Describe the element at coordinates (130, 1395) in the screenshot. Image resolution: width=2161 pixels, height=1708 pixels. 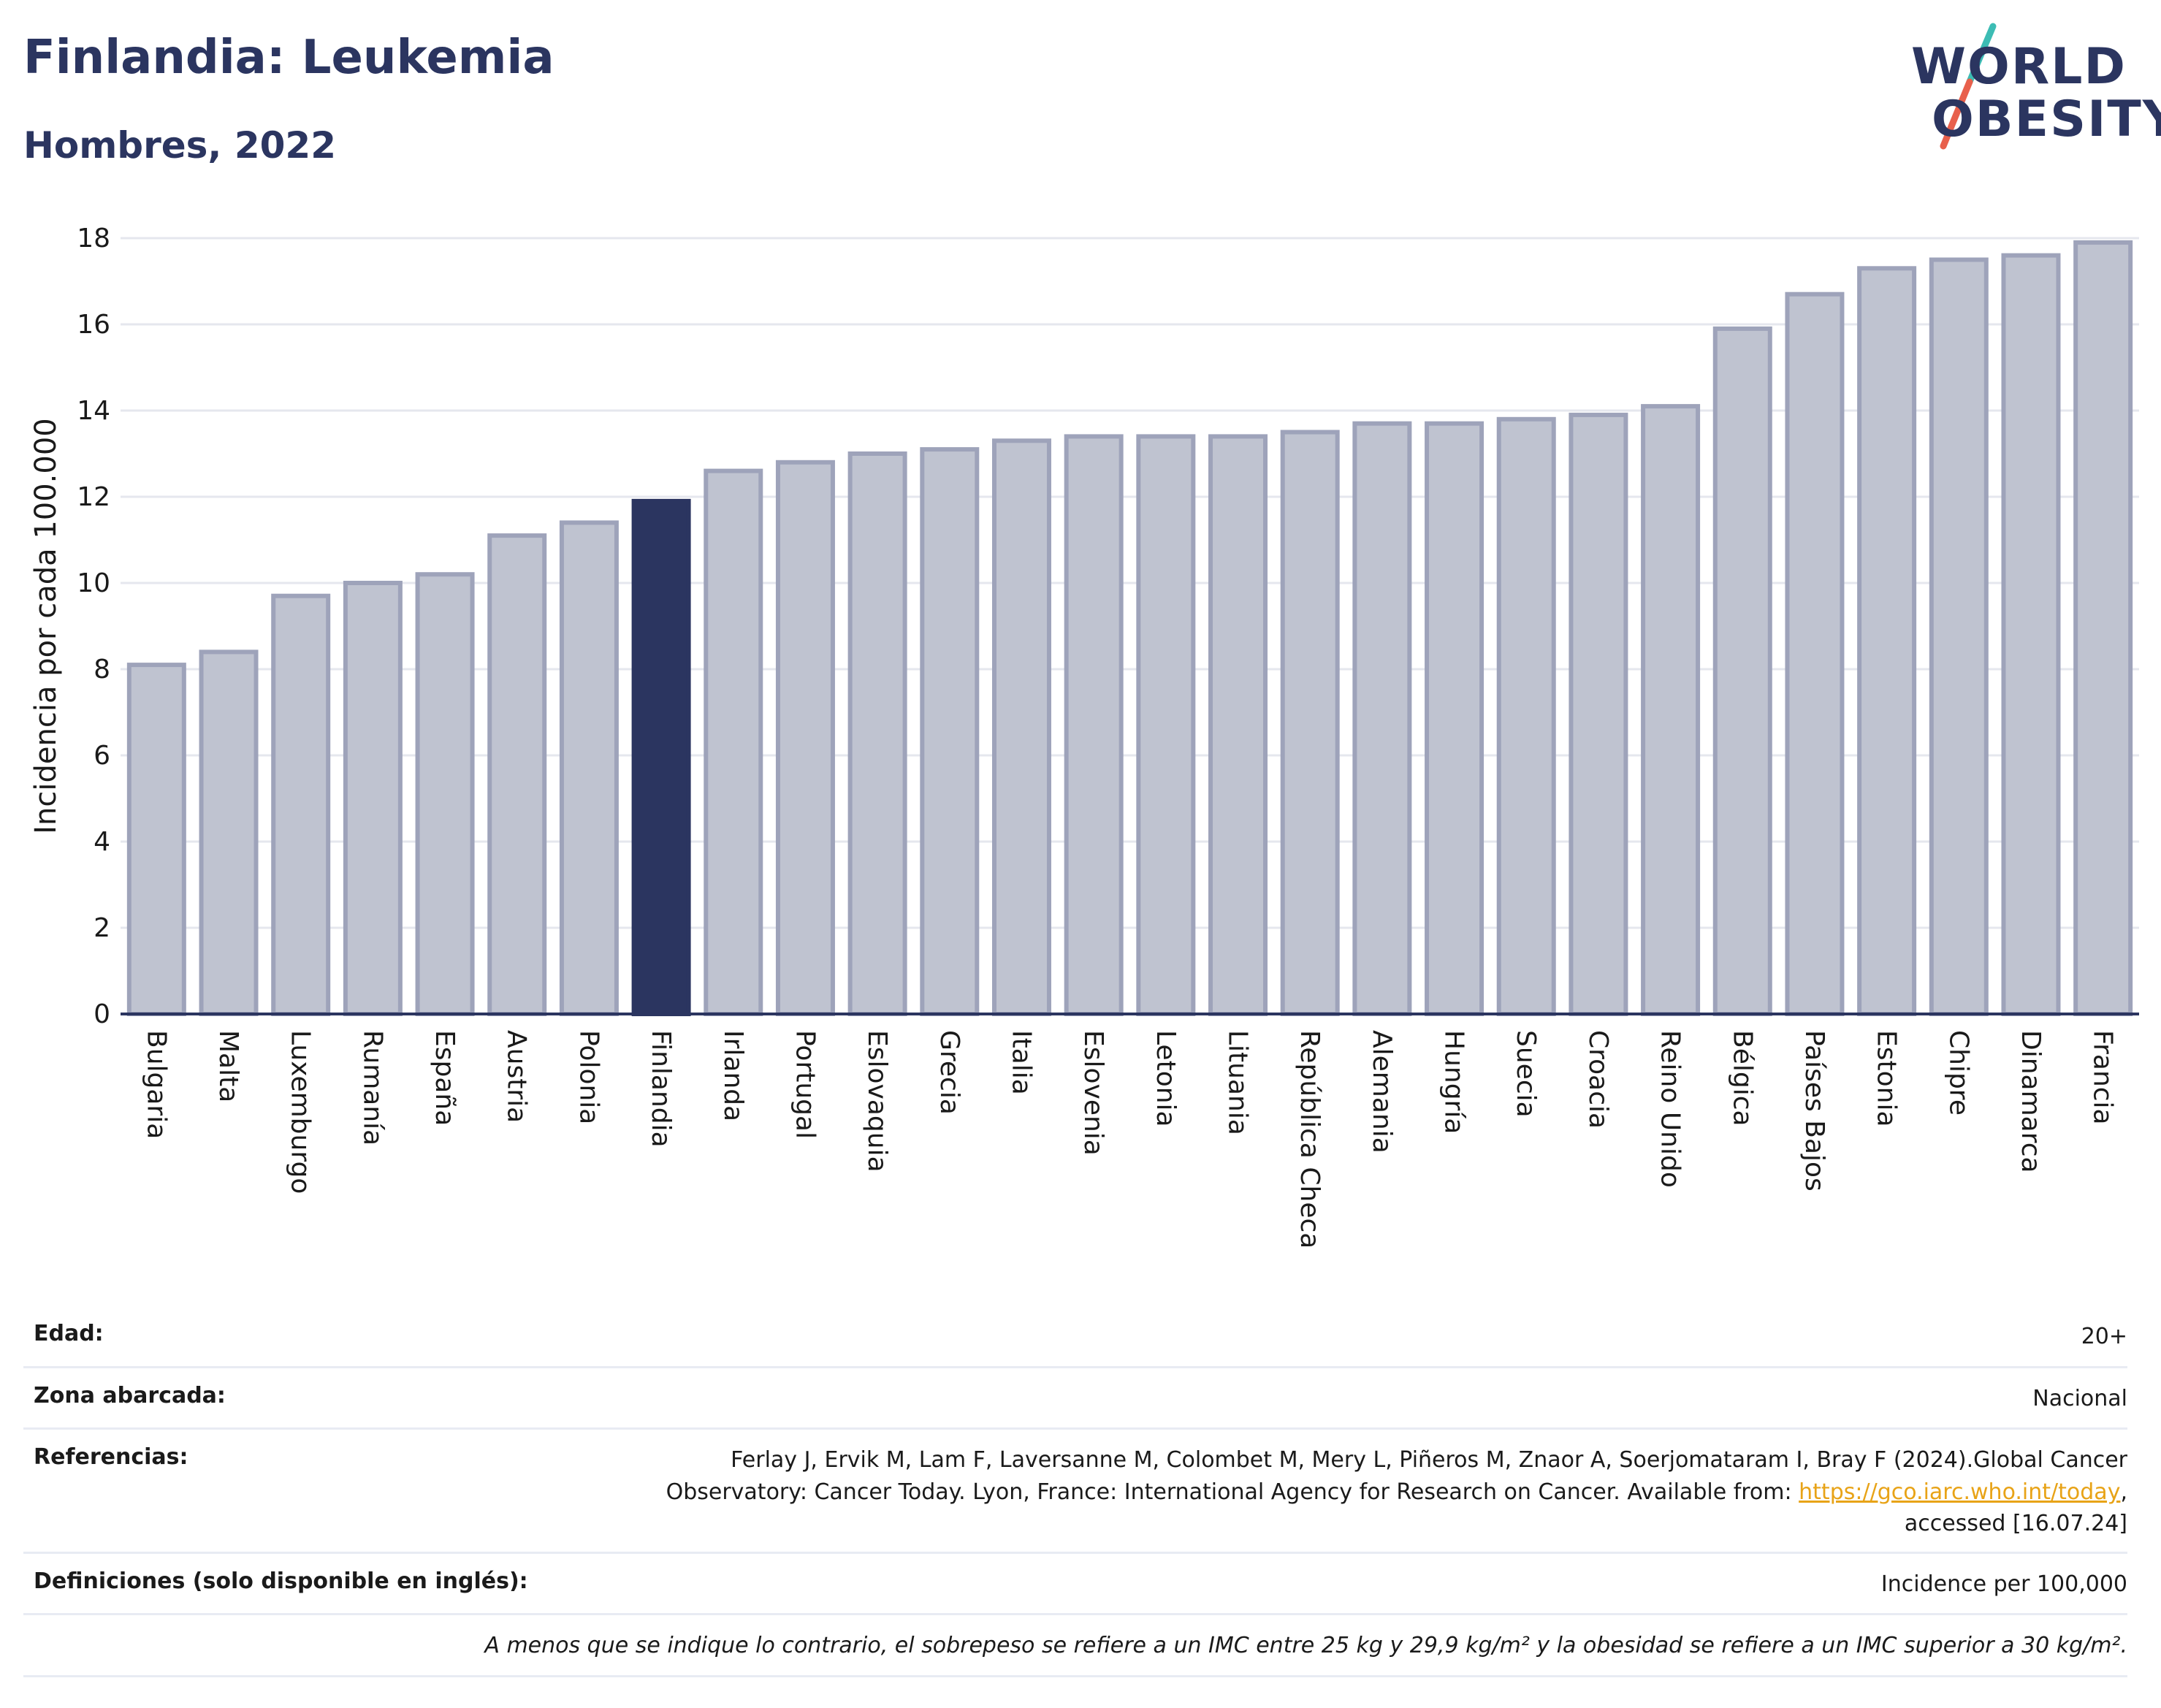
I see `zone-label: Zona abarcada:` at that location.